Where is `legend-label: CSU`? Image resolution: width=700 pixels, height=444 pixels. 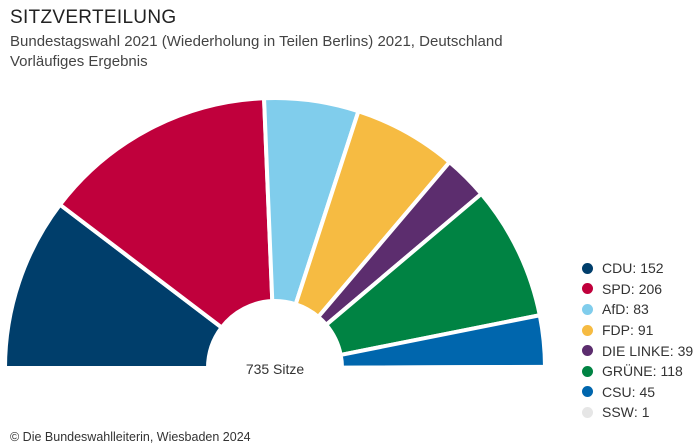
legend-label: CSU is located at coordinates (617, 391).